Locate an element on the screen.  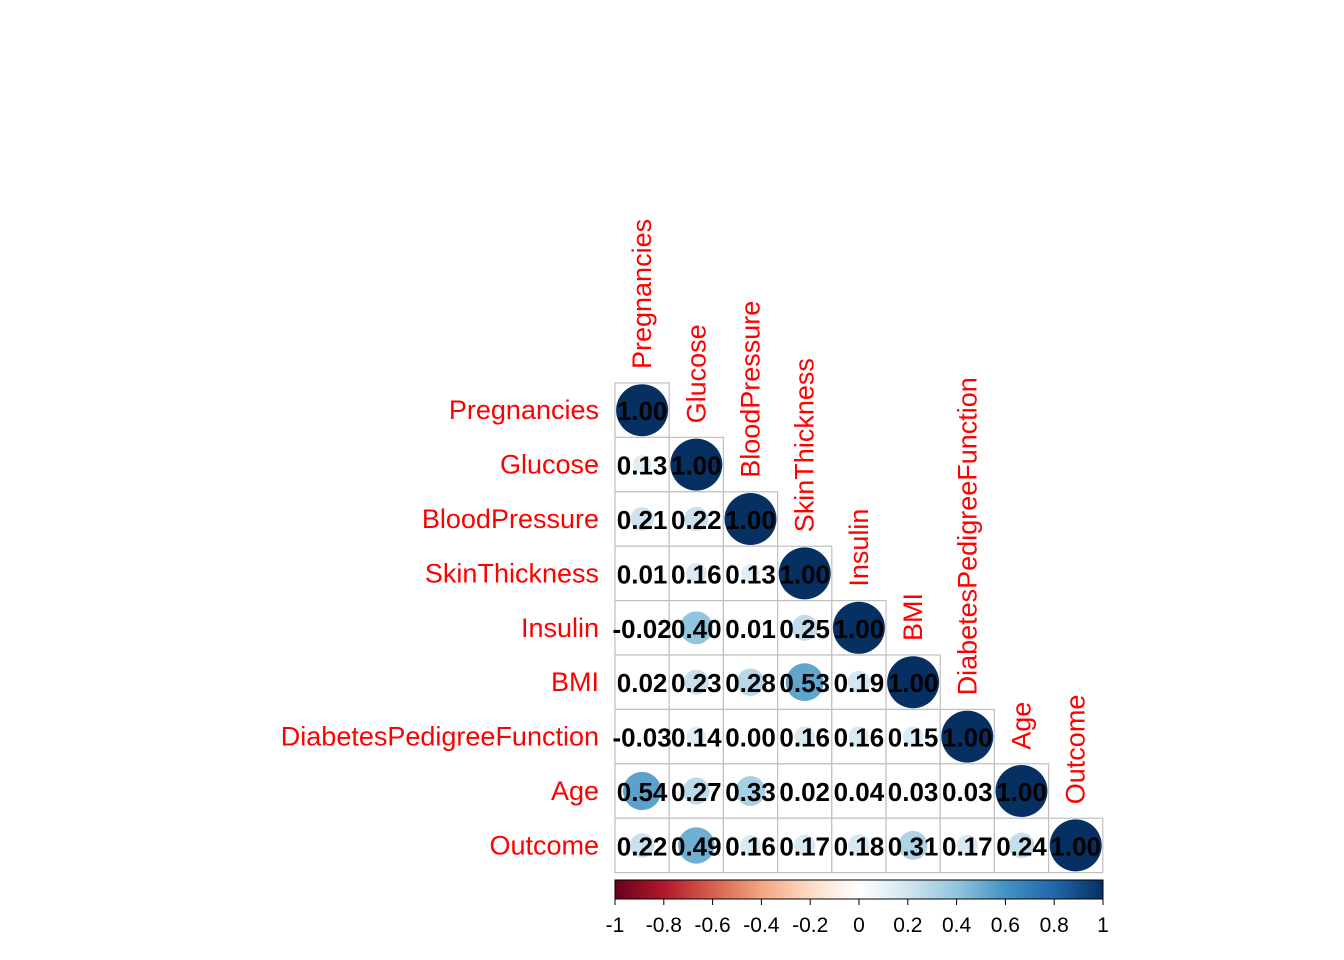
column-label: BMI is located at coordinates (913, 617).